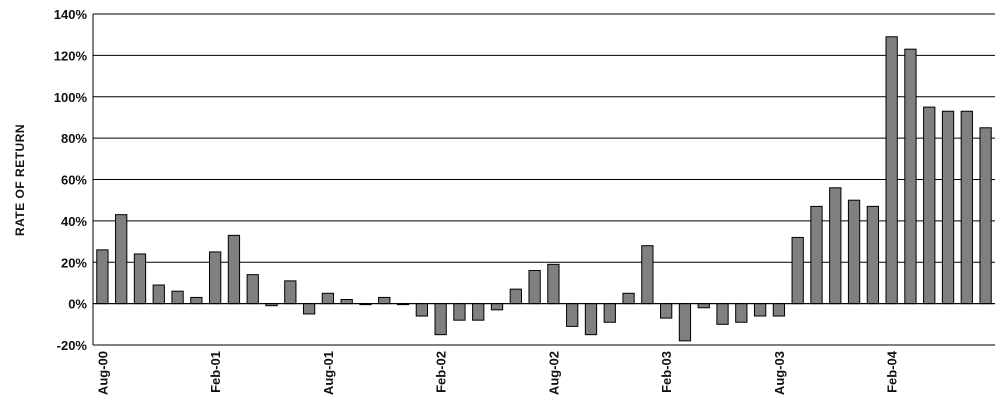 This screenshot has height=417, width=997. Describe the element at coordinates (74, 221) in the screenshot. I see `y-tick-label: 40%` at that location.